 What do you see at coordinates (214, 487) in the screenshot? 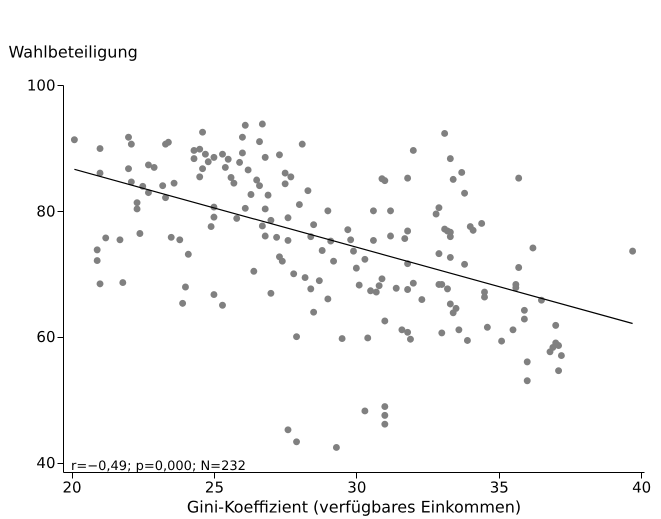
I see `x-tick-label: 25` at bounding box center [214, 487].